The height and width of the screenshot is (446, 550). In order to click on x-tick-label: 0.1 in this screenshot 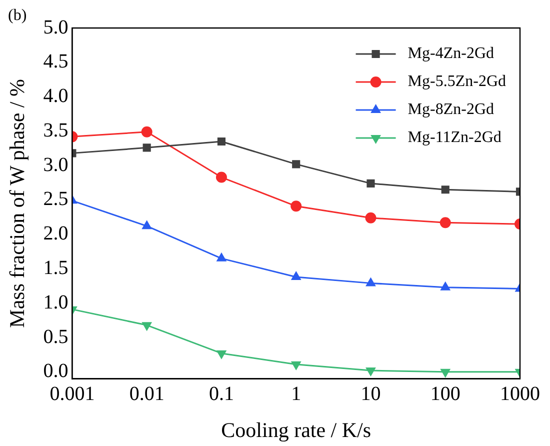, I will do `click(221, 394)`.